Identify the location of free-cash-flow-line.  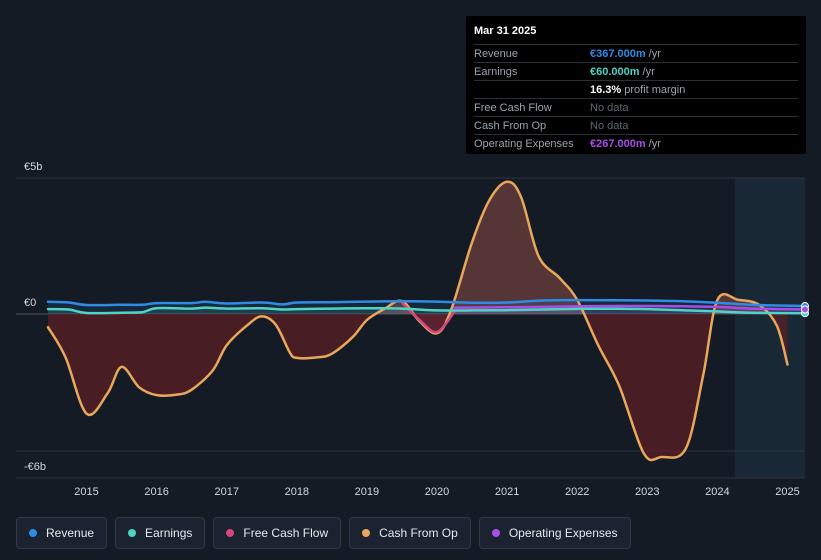
(428, 317).